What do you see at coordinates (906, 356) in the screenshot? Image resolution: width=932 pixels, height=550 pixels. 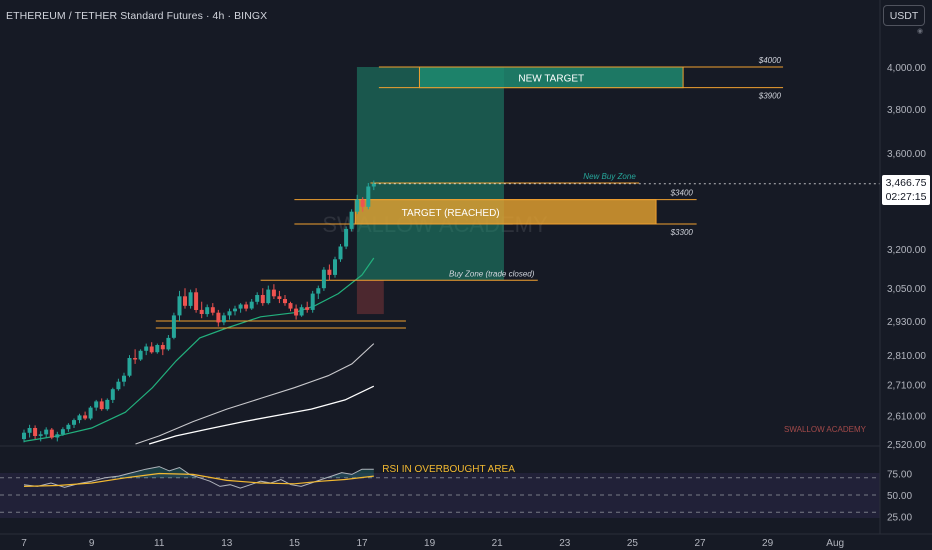 I see `price-tick: 2,810.00` at bounding box center [906, 356].